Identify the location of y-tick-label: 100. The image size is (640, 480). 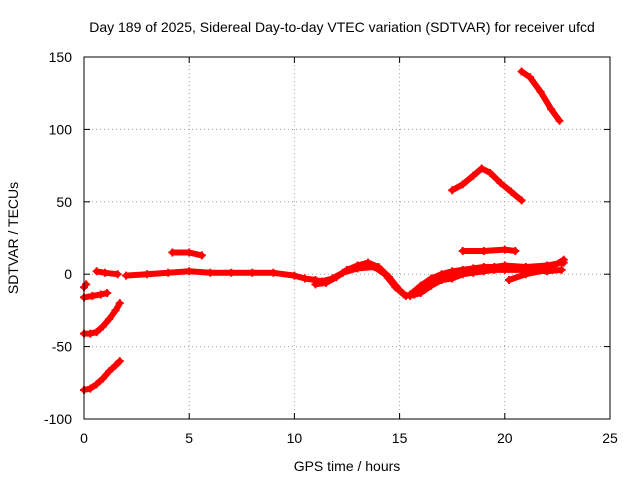
(61, 129).